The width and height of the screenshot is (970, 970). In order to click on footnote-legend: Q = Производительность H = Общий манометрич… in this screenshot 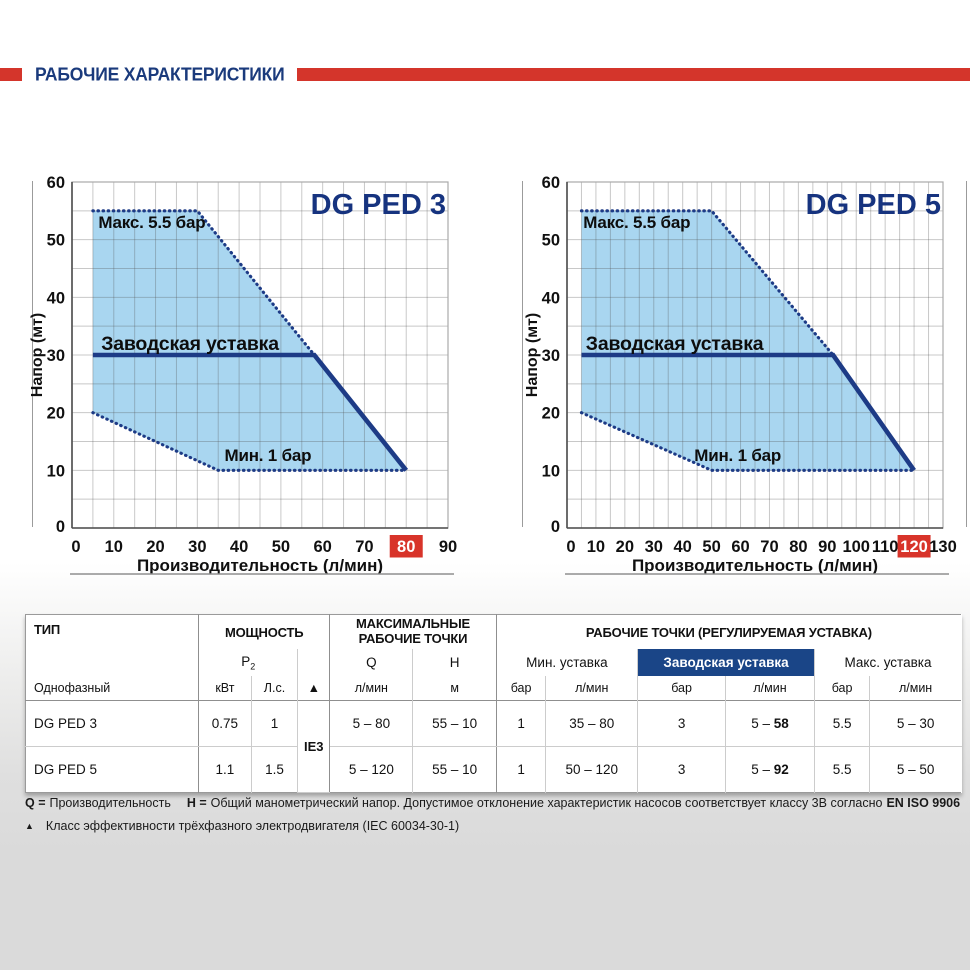, I will do `click(493, 803)`.